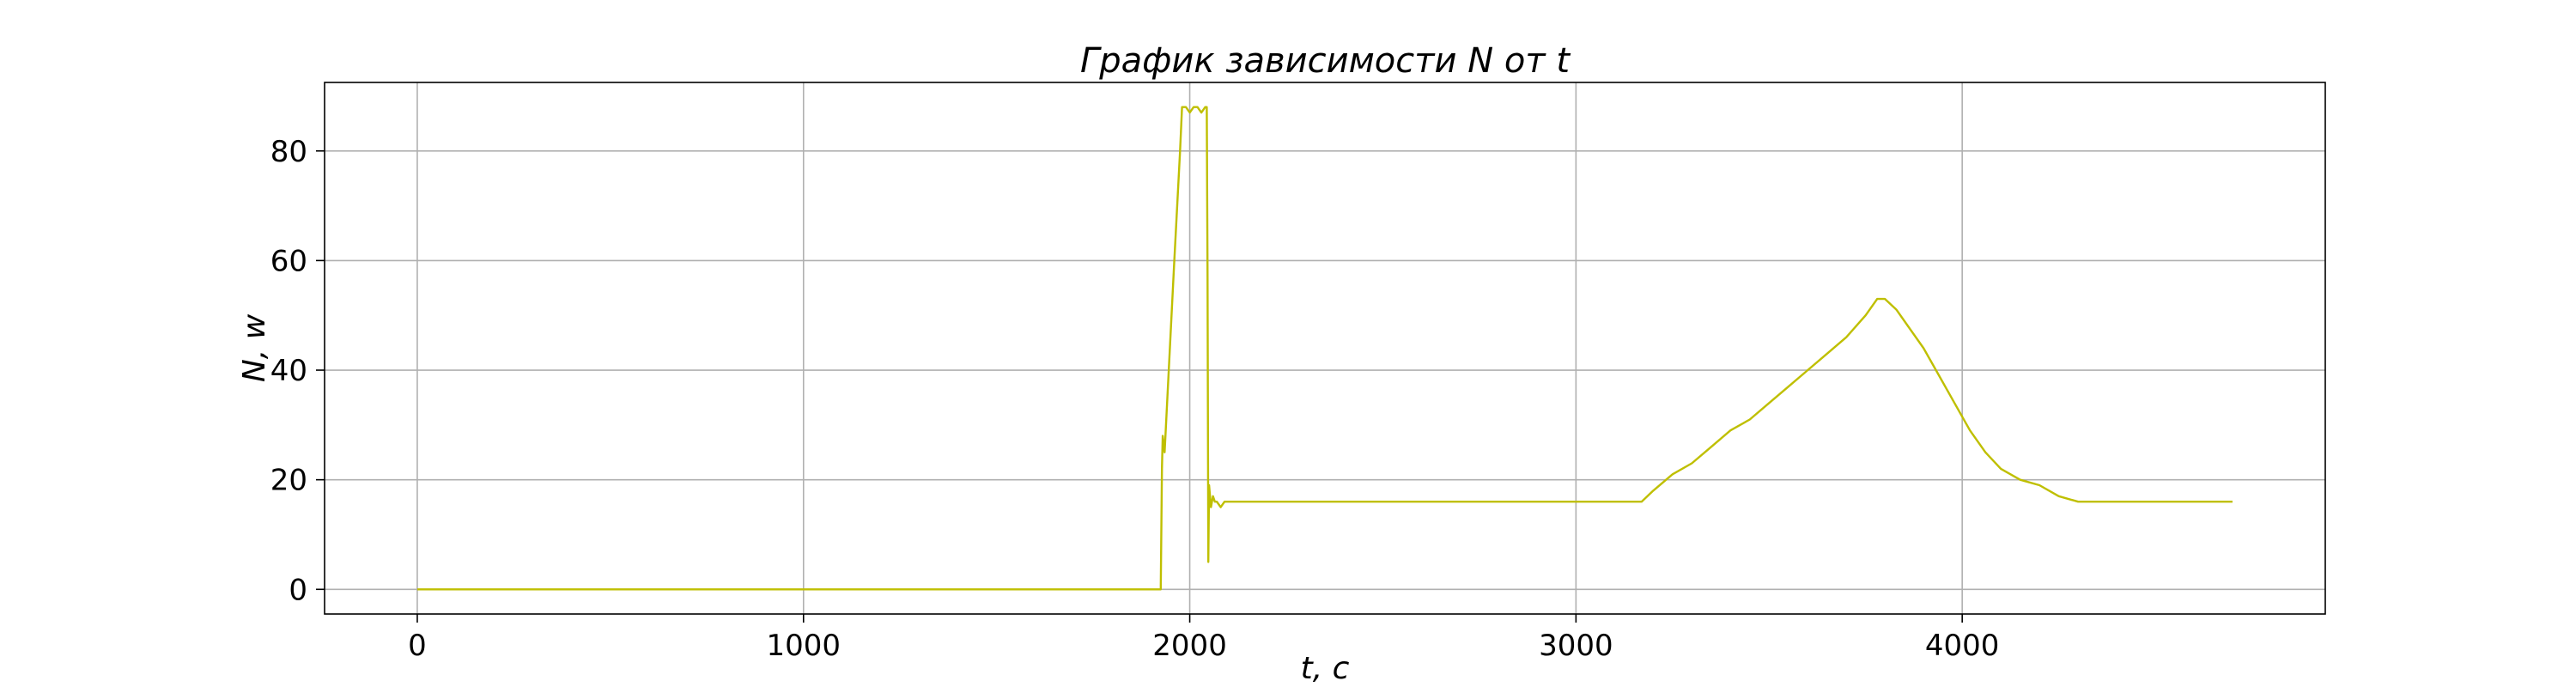 The width and height of the screenshot is (2576, 687). Describe the element at coordinates (1962, 646) in the screenshot. I see `x-tick-label: 4000` at that location.